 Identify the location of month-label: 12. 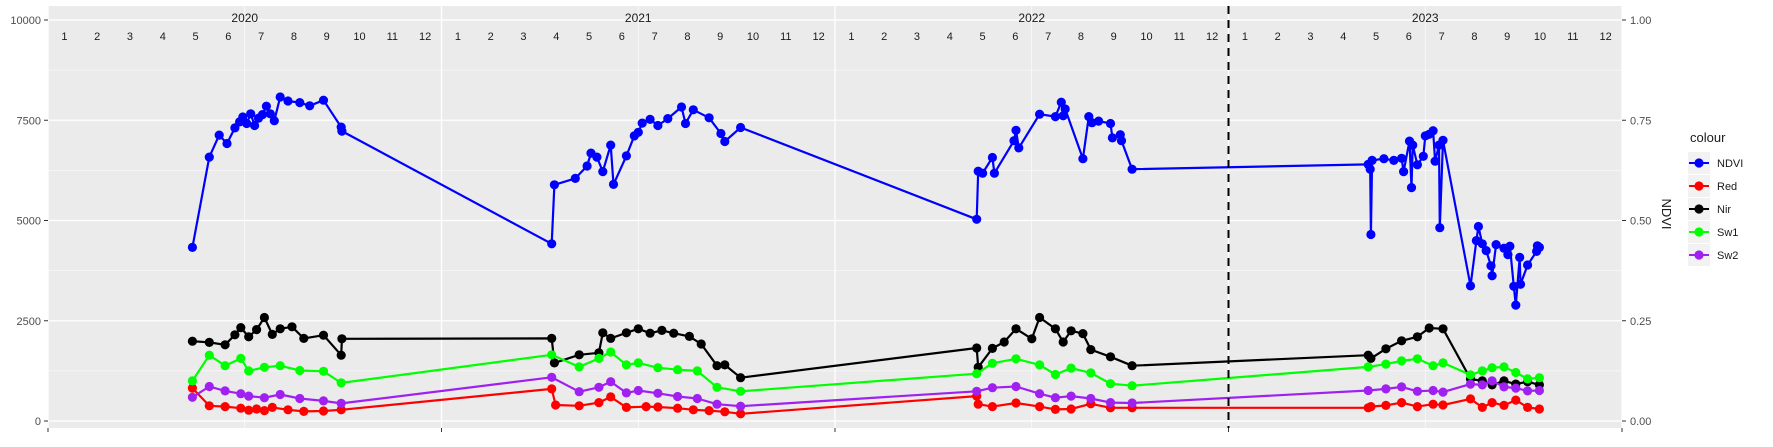
(818, 37).